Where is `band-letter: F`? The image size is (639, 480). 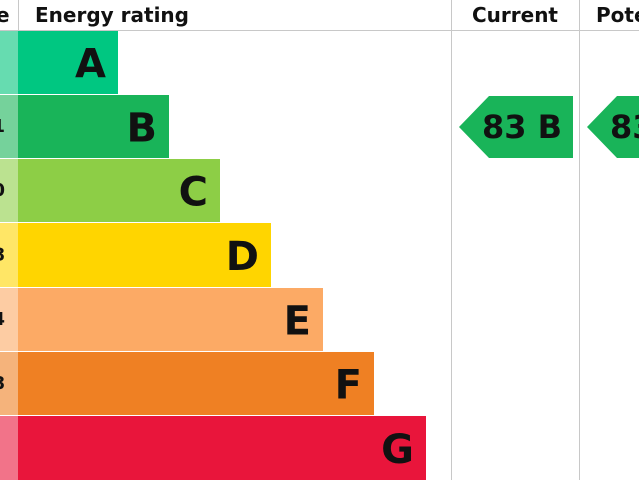
band-letter: F is located at coordinates (348, 386).